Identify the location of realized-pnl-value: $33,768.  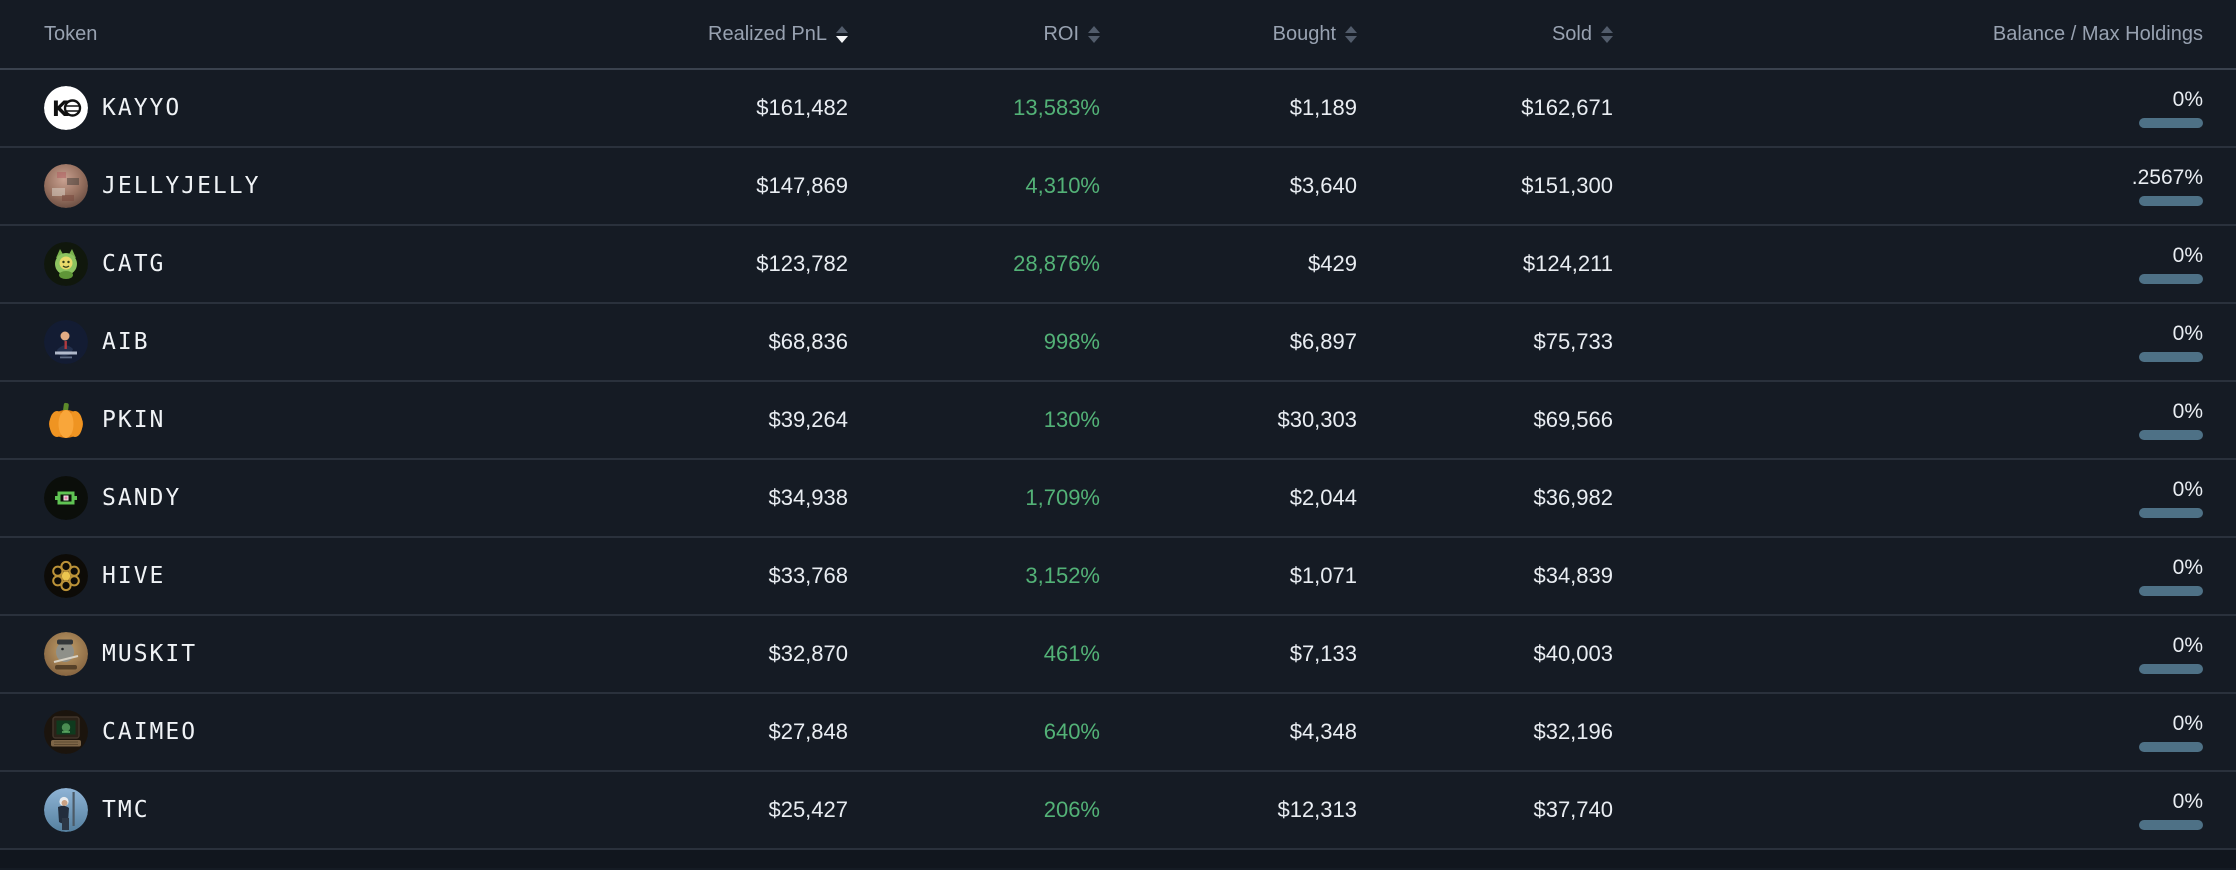
(808, 575).